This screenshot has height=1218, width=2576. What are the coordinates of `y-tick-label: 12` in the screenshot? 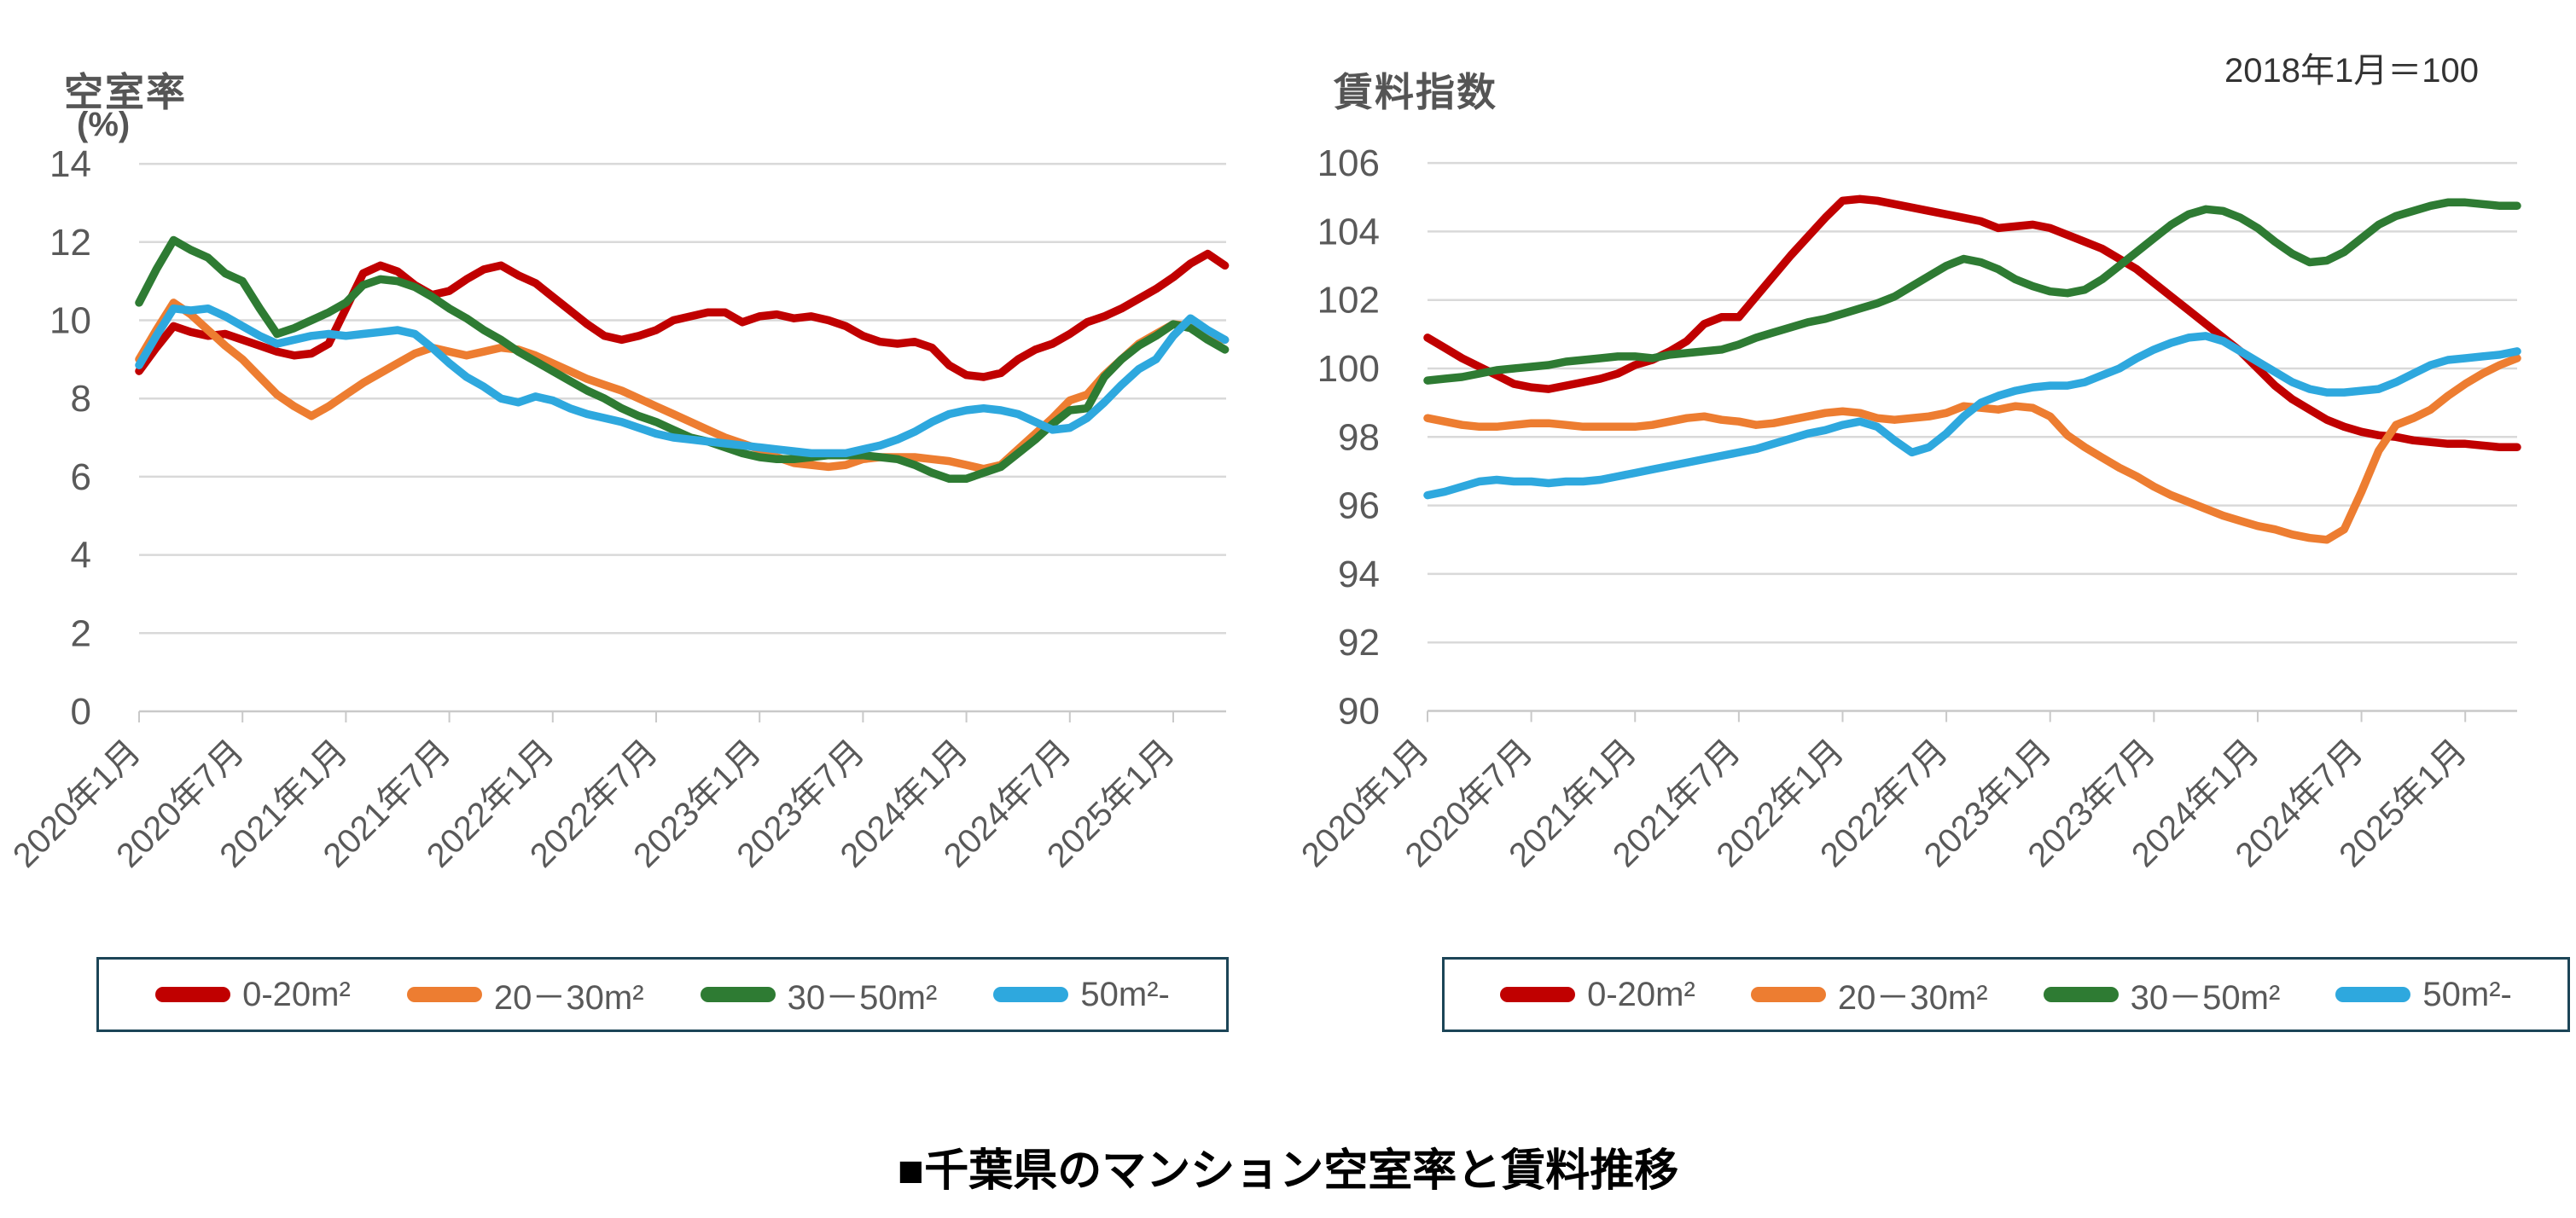 It's located at (70, 243).